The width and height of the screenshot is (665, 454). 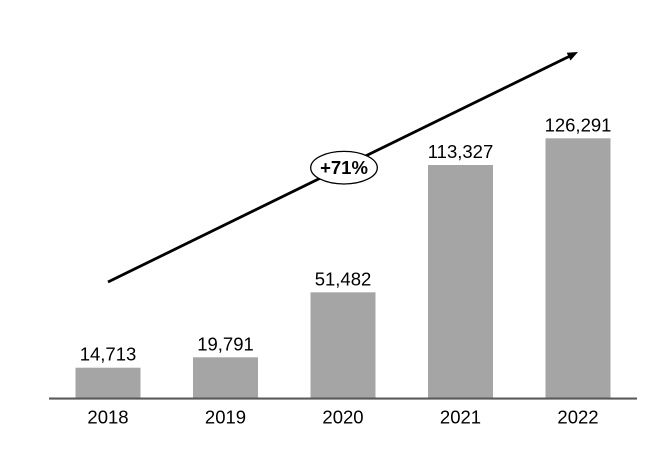 I want to click on svg-text: 113,327, so click(x=461, y=151).